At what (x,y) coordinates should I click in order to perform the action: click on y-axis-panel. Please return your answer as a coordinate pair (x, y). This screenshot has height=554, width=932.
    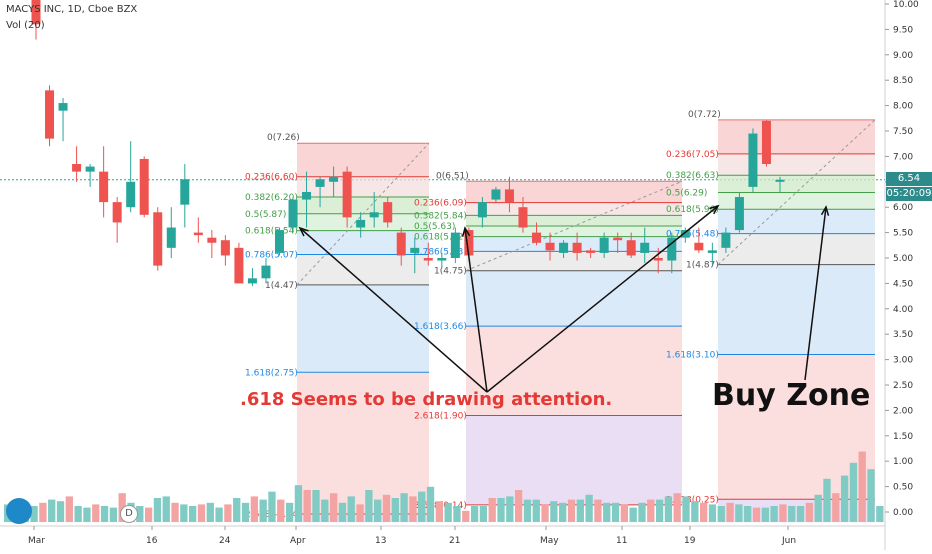
    Looking at the image, I should click on (908, 275).